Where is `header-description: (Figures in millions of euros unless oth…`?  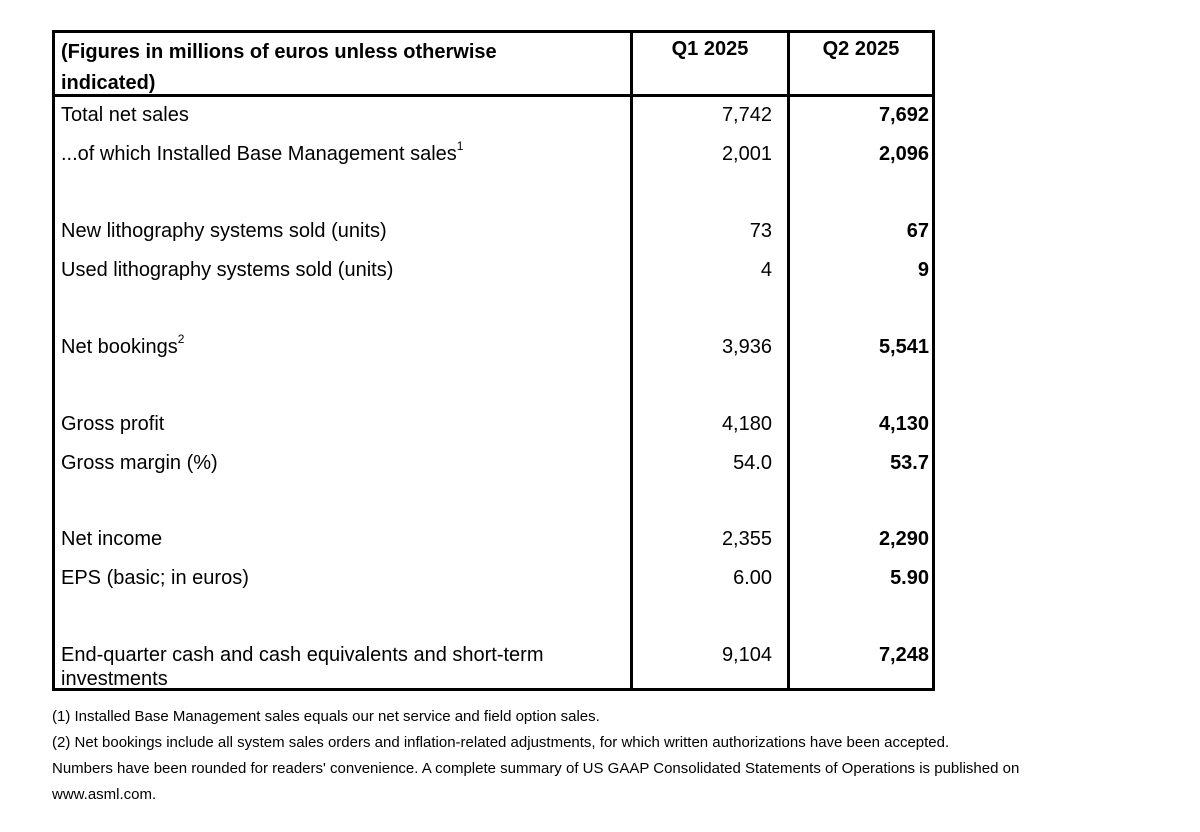
header-description: (Figures in millions of euros unless oth… is located at coordinates (279, 67).